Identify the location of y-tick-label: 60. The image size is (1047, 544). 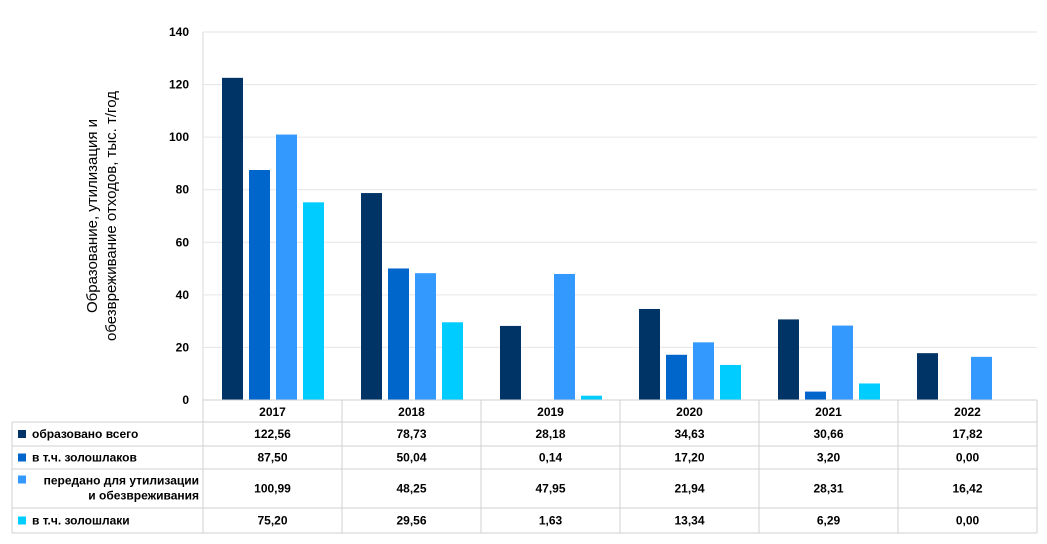
(183, 242).